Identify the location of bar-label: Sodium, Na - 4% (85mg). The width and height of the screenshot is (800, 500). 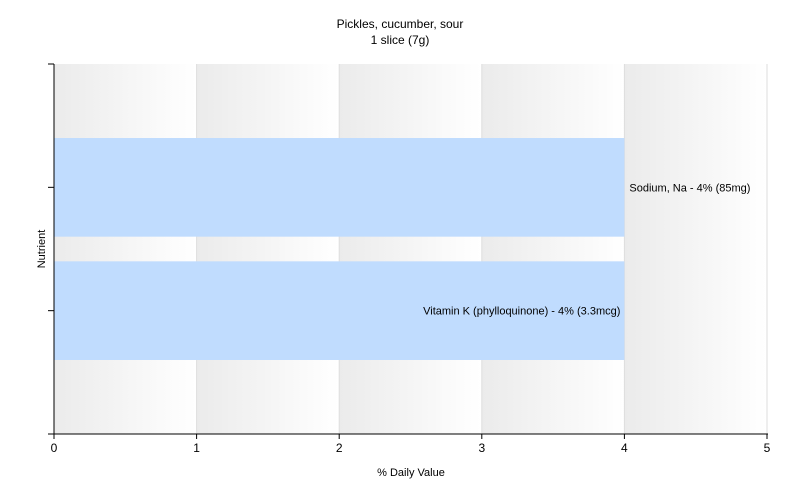
(689, 188).